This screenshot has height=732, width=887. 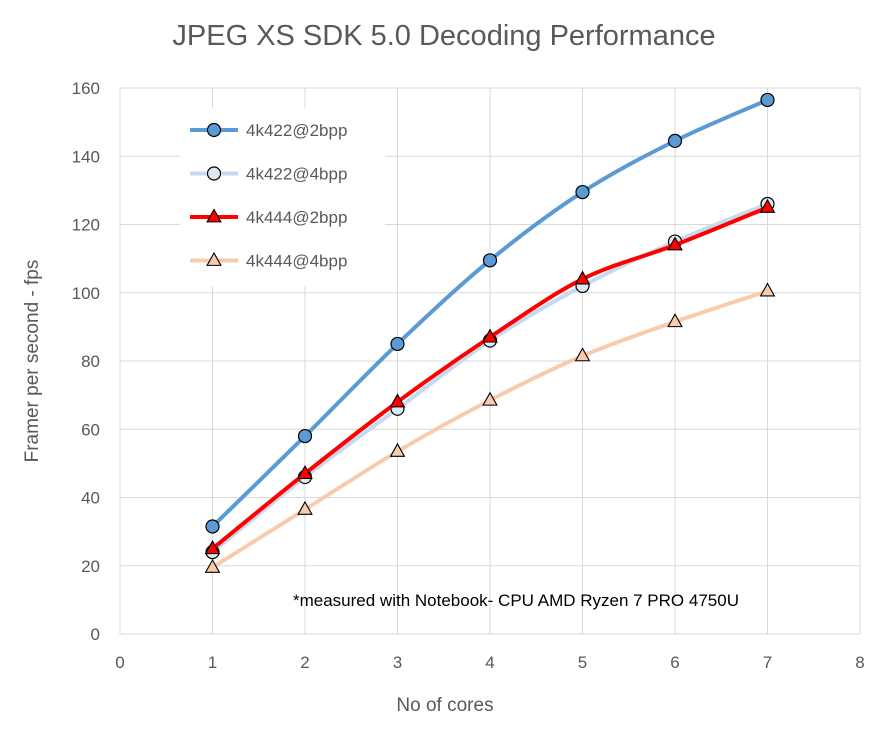 What do you see at coordinates (296, 174) in the screenshot?
I see `legend-label: 4k422@4bpp` at bounding box center [296, 174].